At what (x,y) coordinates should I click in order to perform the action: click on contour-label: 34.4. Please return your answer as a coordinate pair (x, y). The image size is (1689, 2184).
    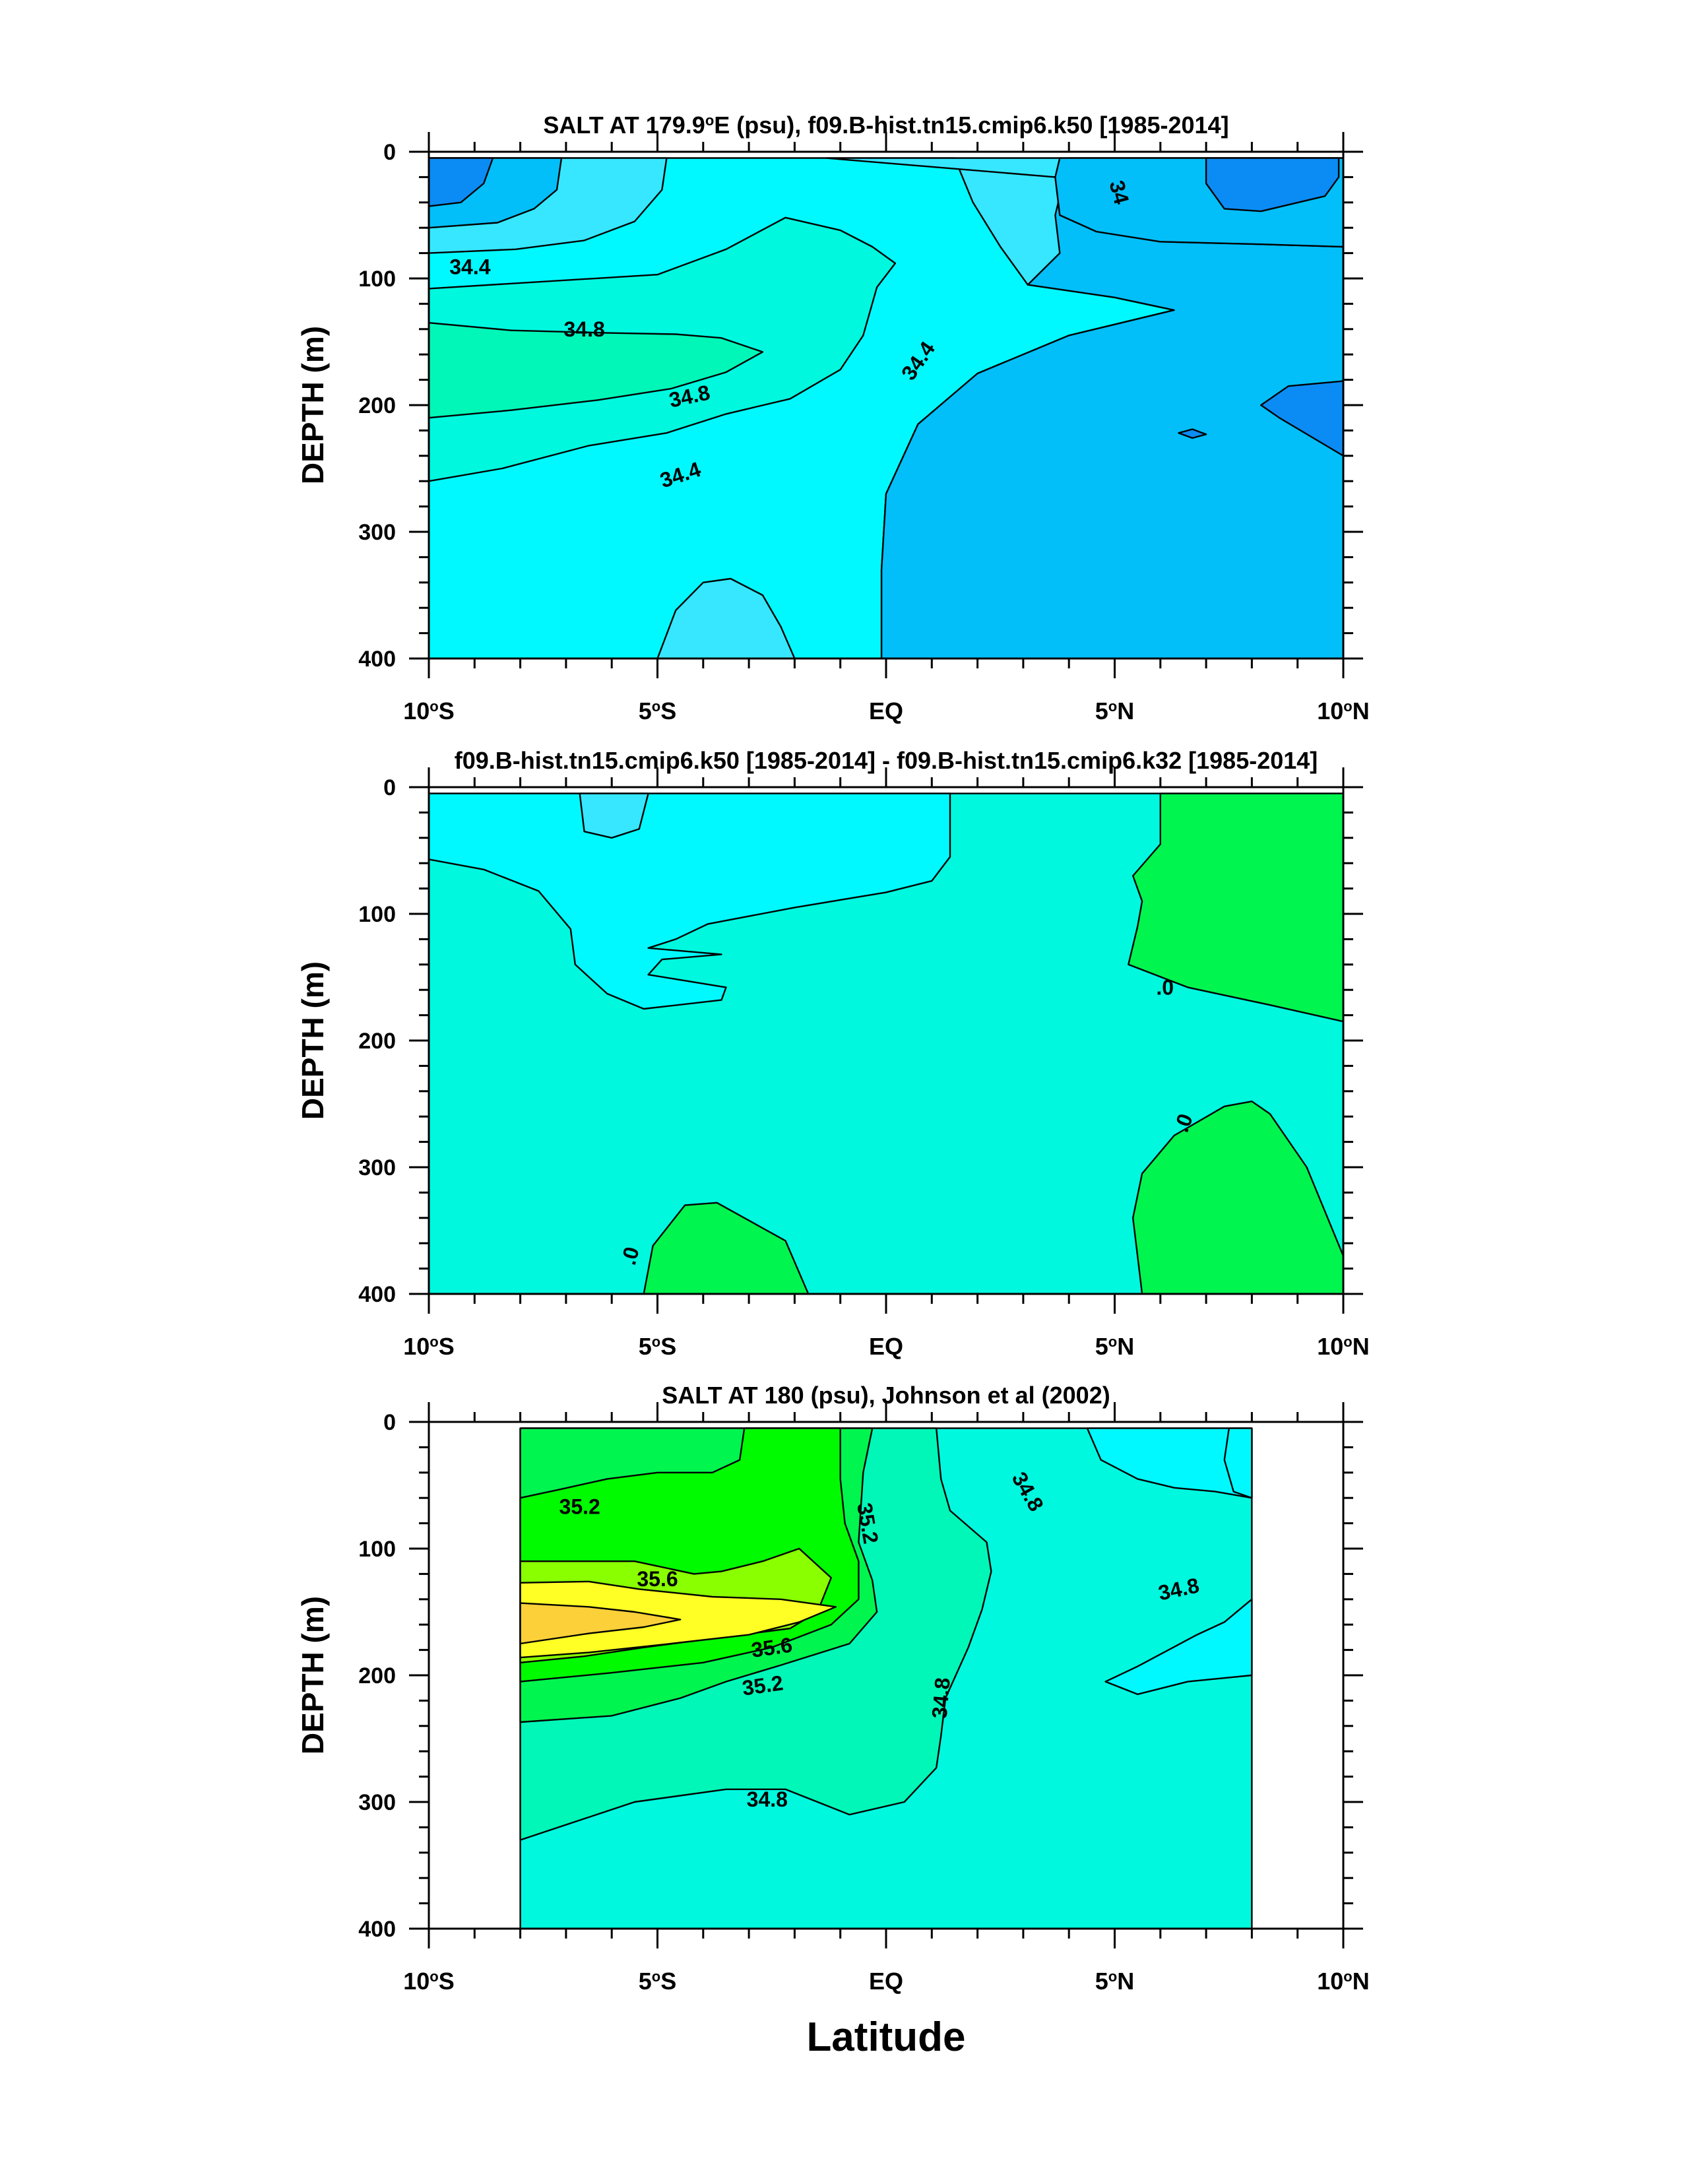
    Looking at the image, I should click on (469, 267).